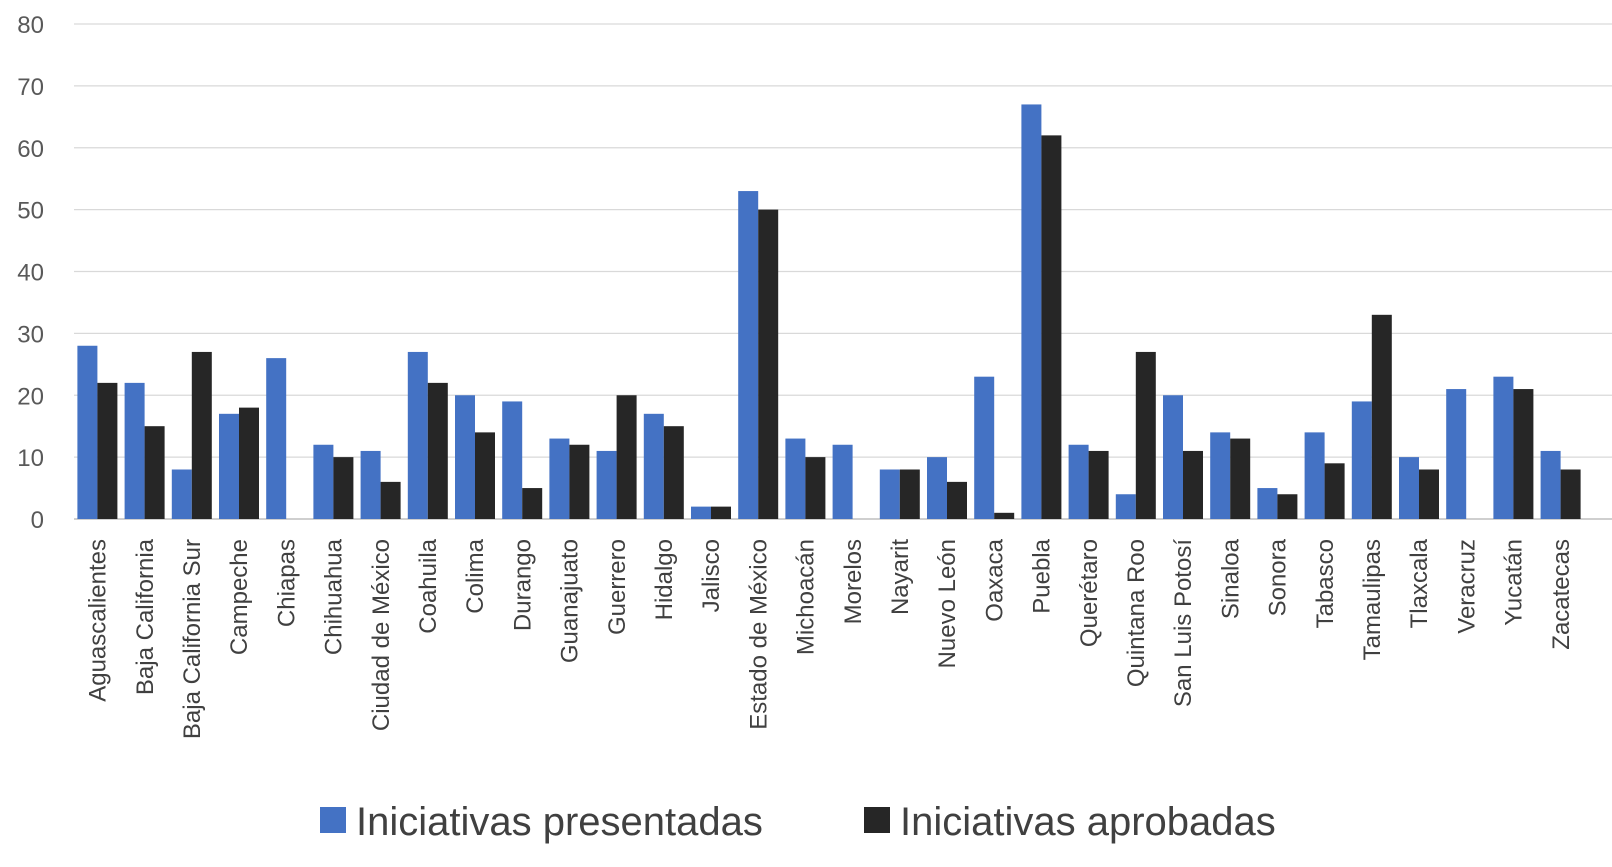 The image size is (1612, 867). I want to click on y-tick-label: 40, so click(30, 273).